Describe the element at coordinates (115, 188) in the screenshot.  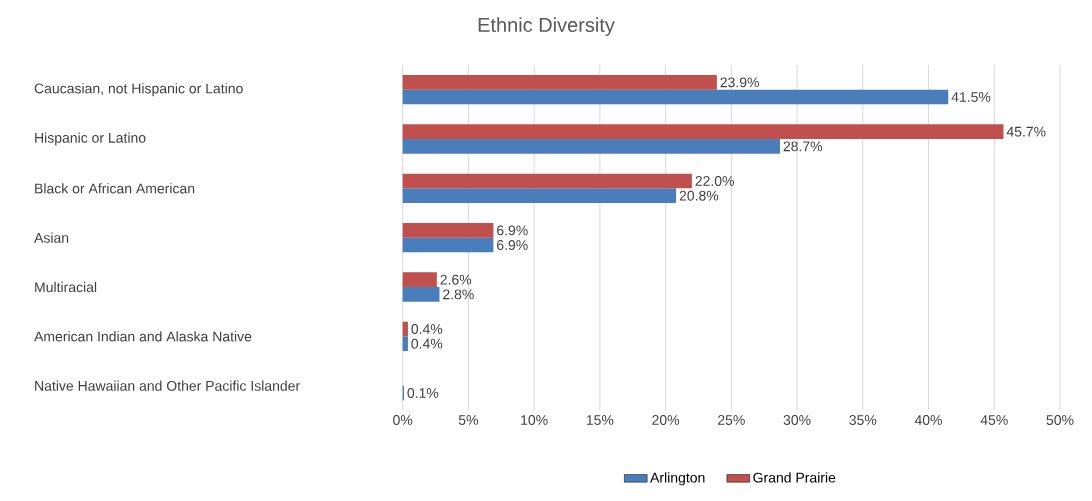
I see `y-tick-label: Black or African American` at that location.